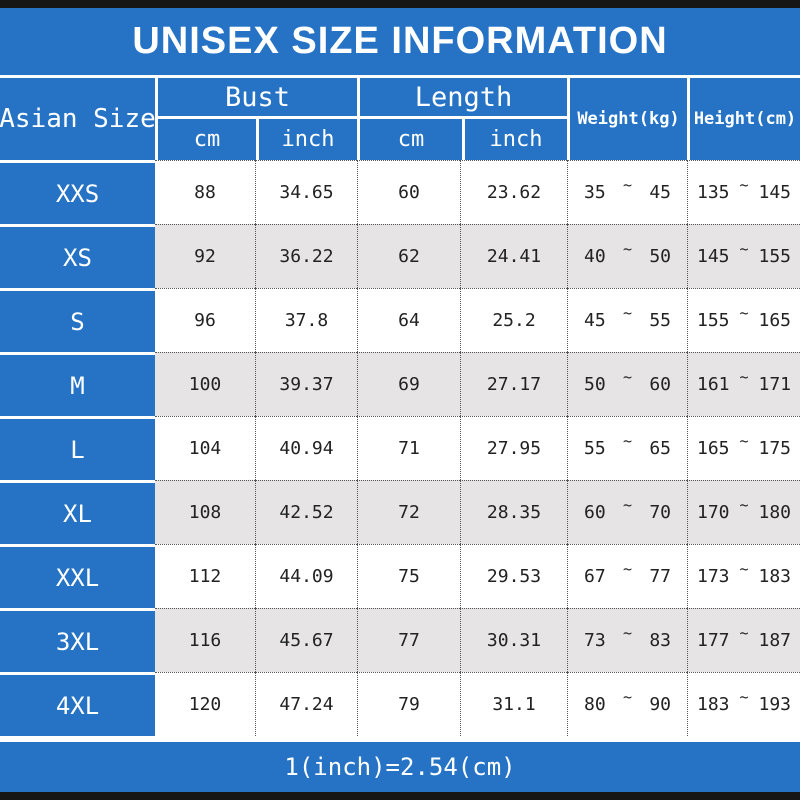 This screenshot has width=800, height=800. I want to click on weight-min: 73, so click(595, 640).